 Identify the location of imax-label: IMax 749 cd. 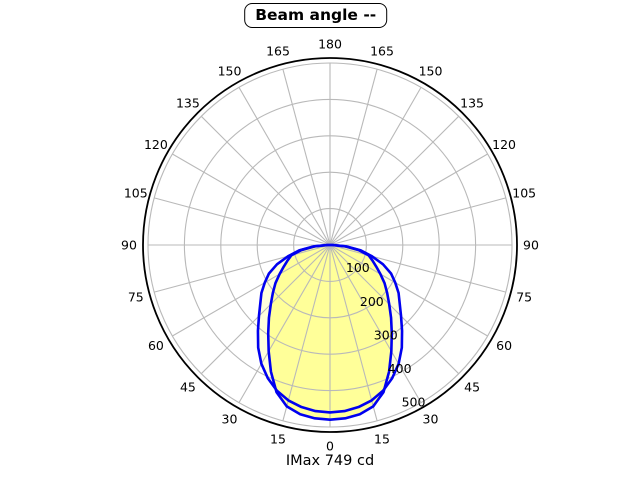
(330, 461).